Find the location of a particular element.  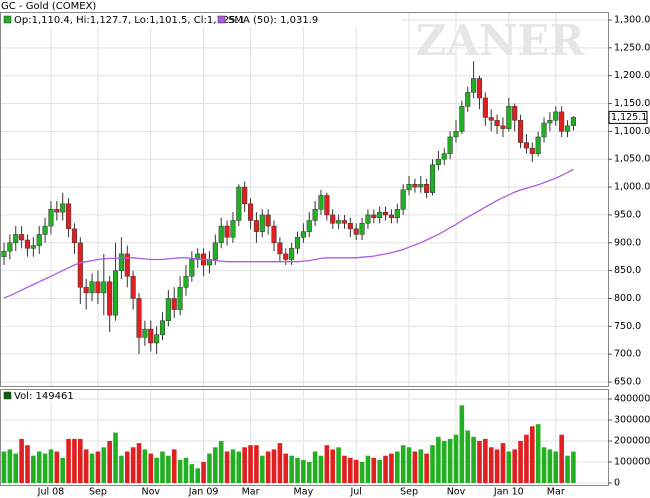

y-tick-label: 0 is located at coordinates (617, 483).